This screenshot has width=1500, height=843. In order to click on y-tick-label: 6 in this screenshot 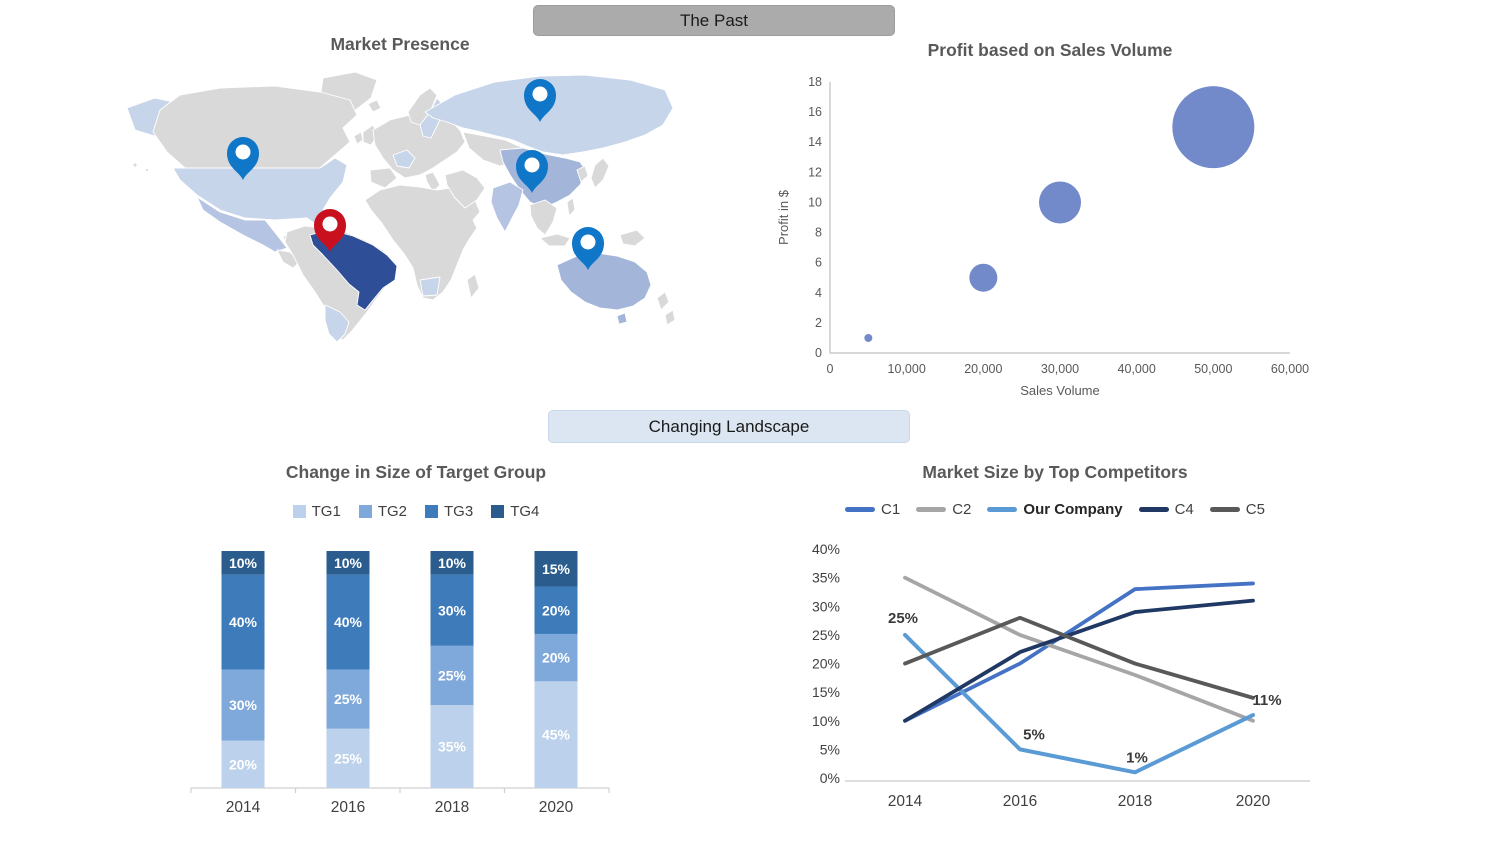, I will do `click(818, 263)`.